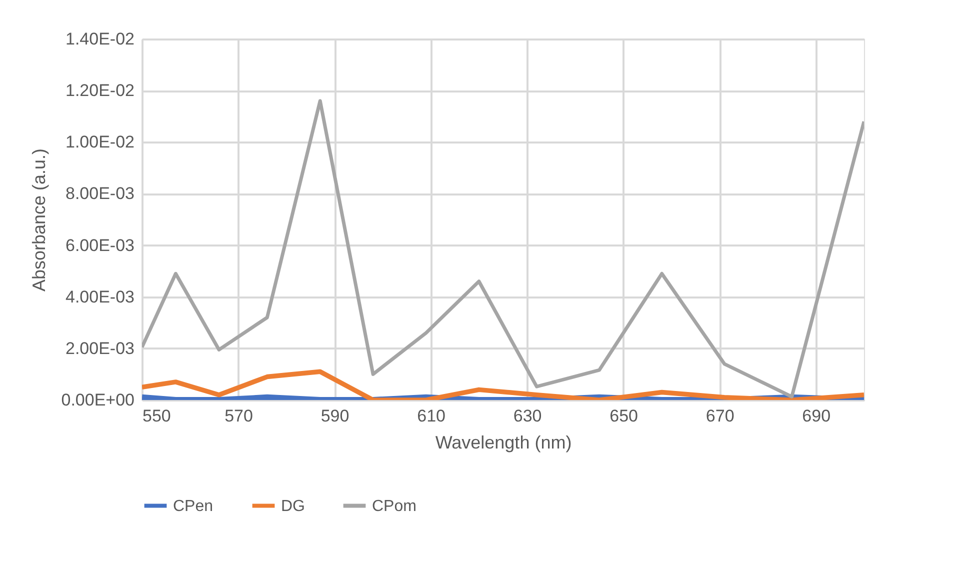  Describe the element at coordinates (335, 416) in the screenshot. I see `x-tick-label: 590` at that location.